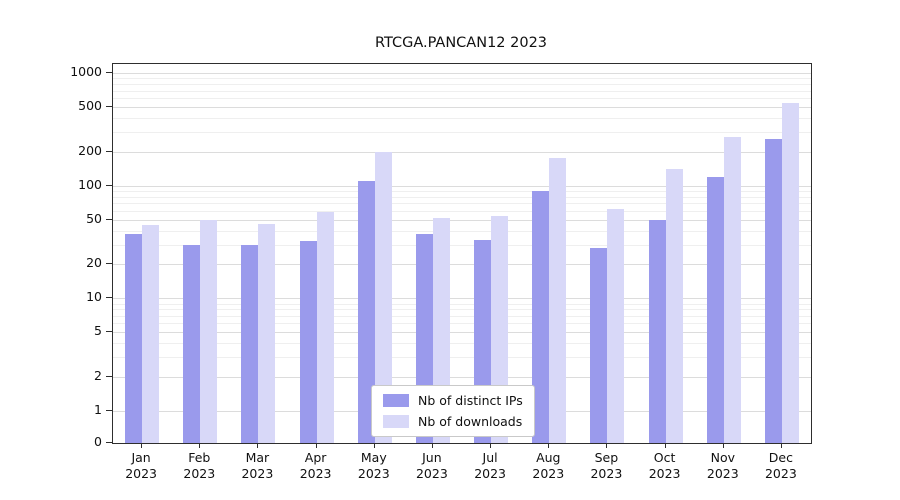 Image resolution: width=900 pixels, height=500 pixels. What do you see at coordinates (722, 457) in the screenshot?
I see `x-tick-label-line: Nov` at bounding box center [722, 457].